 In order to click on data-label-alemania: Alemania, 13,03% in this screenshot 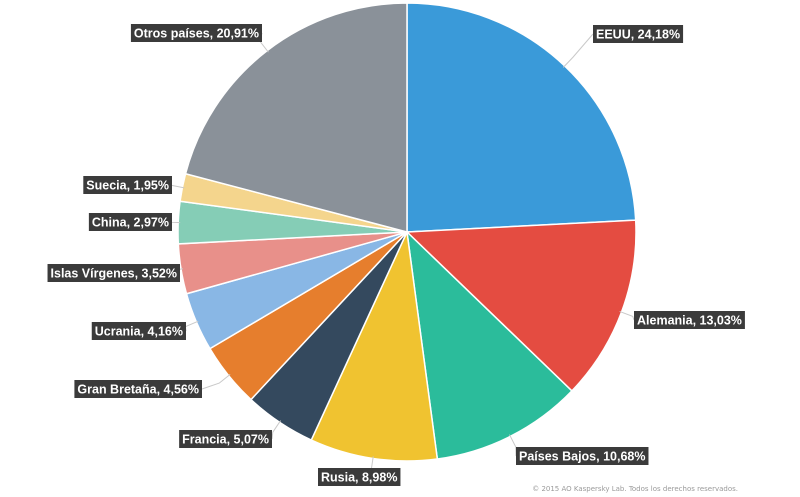, I will do `click(689, 320)`.